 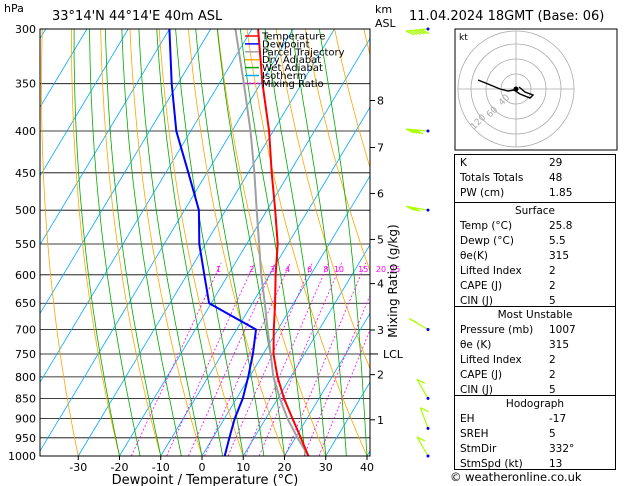 I want to click on mixing-ratio-label: 8, so click(x=325, y=269).